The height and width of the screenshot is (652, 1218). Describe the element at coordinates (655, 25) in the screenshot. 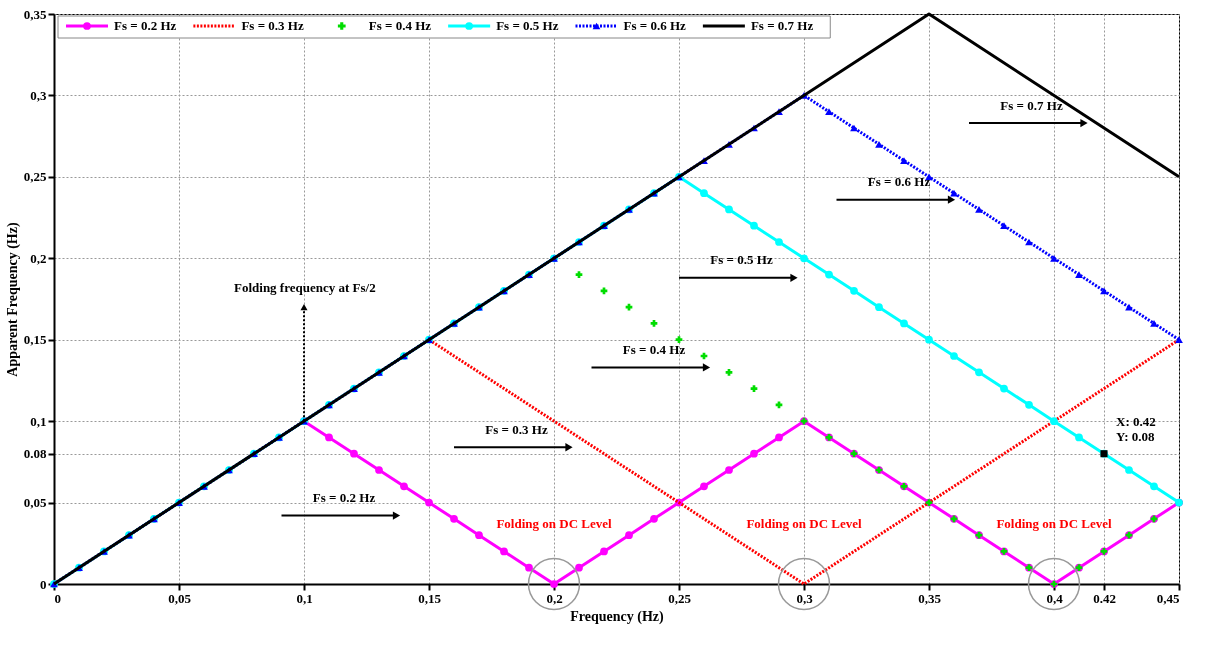

I see `legend-label: Fs = 0.6 Hz` at that location.